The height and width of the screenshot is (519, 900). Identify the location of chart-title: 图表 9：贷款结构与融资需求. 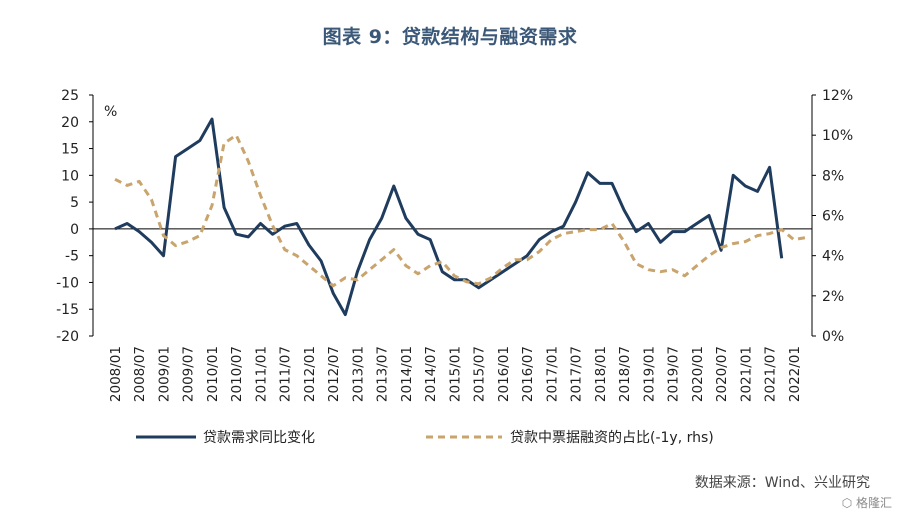
(450, 37).